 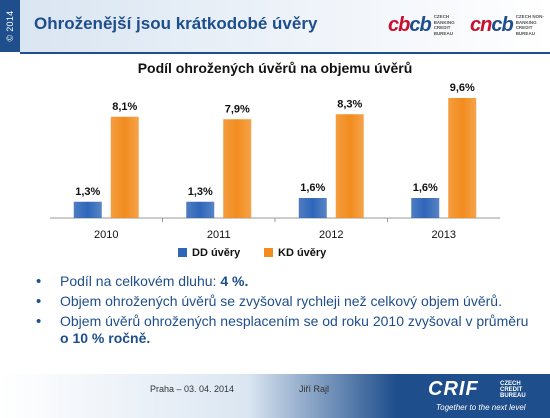 What do you see at coordinates (105, 338) in the screenshot?
I see `bullet-text: o 10 % ročně.` at bounding box center [105, 338].